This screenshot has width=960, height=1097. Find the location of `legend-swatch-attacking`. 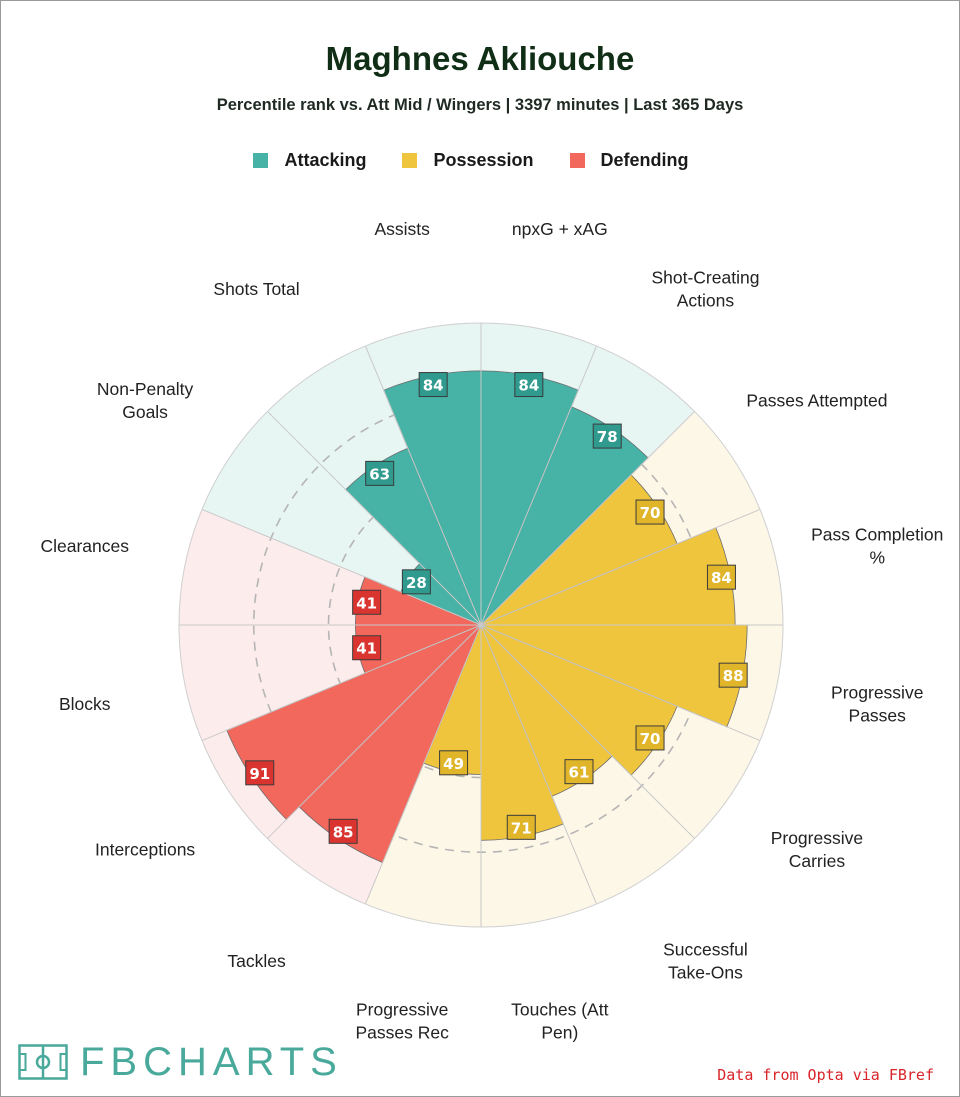

legend-swatch-attacking is located at coordinates (261, 160).